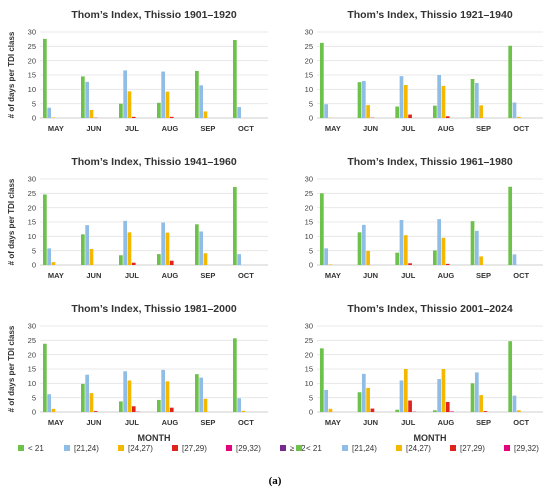 The height and width of the screenshot is (491, 550). Describe the element at coordinates (11, 221) in the screenshot. I see `y-axis-label: # of days per TDI class` at that location.